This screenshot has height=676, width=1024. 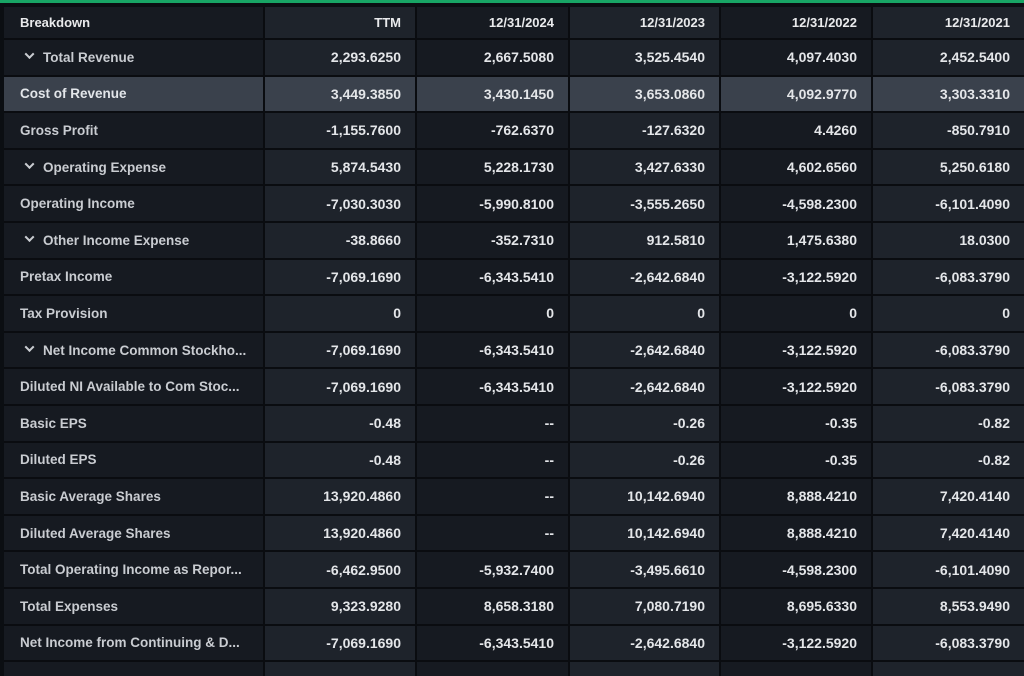 I want to click on table-row: Basic EPS -0.48 -- -0.26 -0.35 -0.82, so click(x=514, y=424).